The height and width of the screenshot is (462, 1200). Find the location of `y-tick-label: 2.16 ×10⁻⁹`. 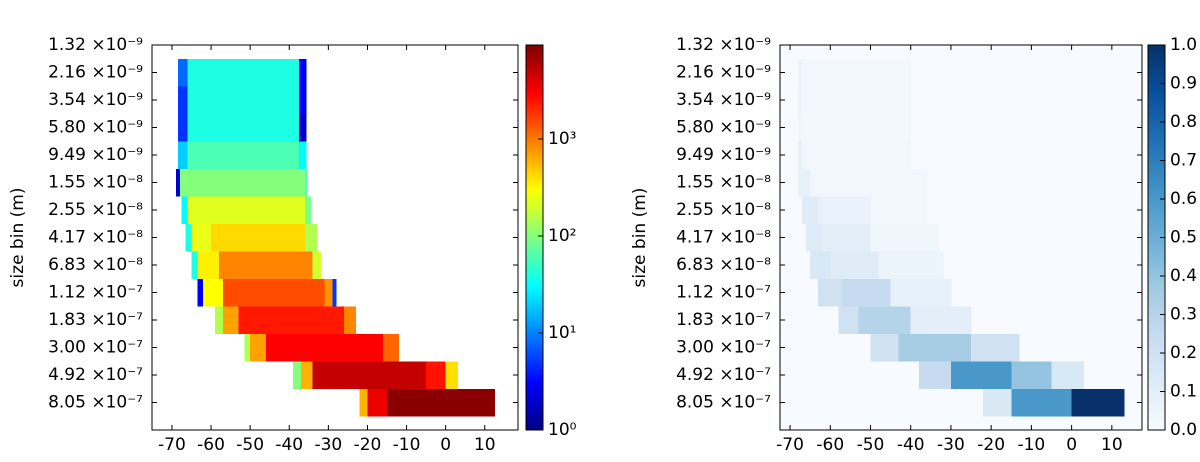

y-tick-label: 2.16 ×10⁻⁹ is located at coordinates (95, 73).